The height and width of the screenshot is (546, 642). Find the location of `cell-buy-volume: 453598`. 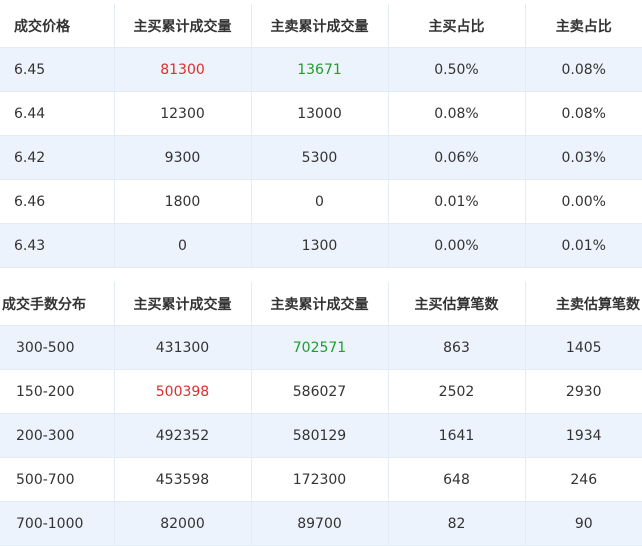

cell-buy-volume: 453598 is located at coordinates (183, 479).